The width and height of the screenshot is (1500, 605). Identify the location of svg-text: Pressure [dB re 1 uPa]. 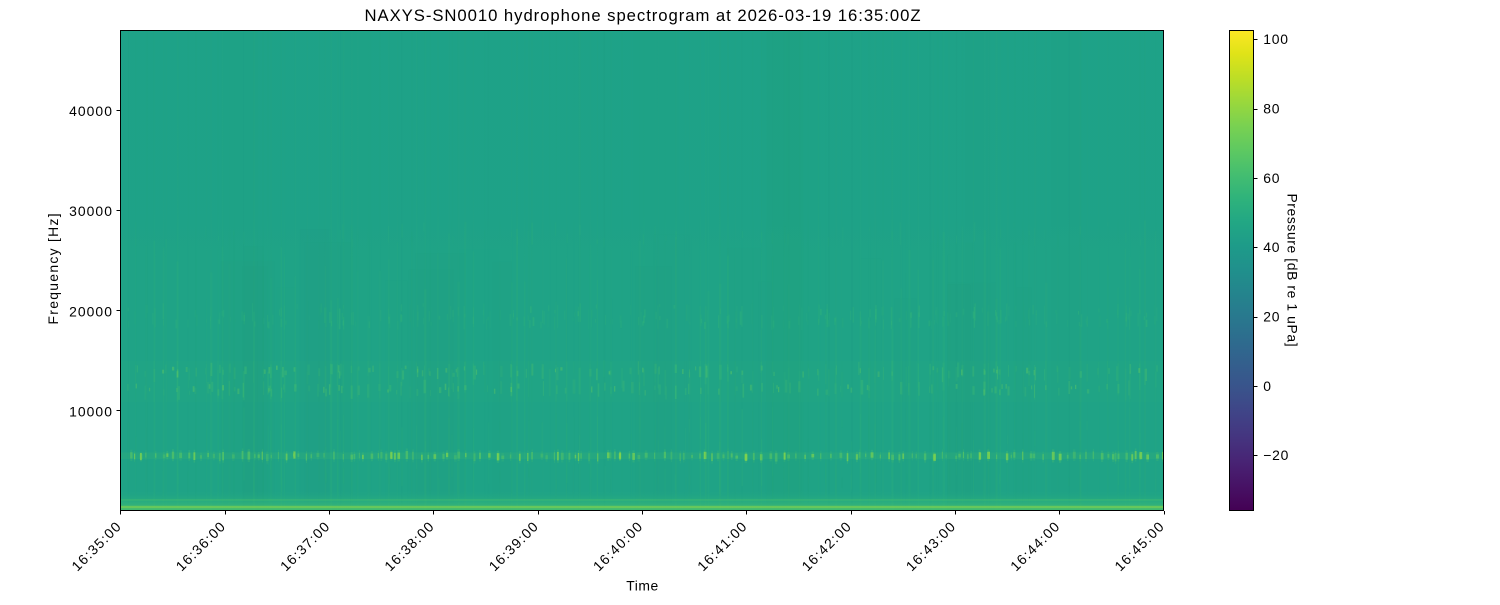
(1293, 270).